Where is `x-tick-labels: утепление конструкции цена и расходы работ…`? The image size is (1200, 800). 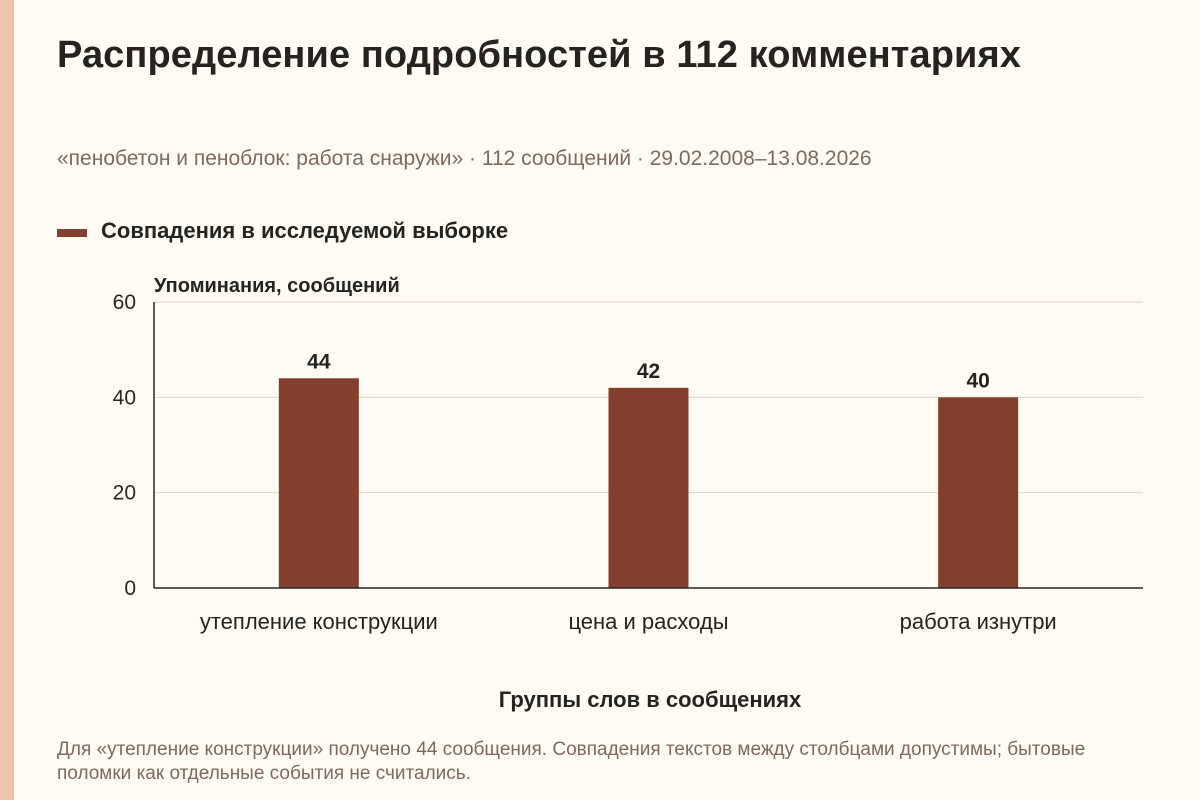
x-tick-labels: утепление конструкции цена и расходы работ… is located at coordinates (628, 621).